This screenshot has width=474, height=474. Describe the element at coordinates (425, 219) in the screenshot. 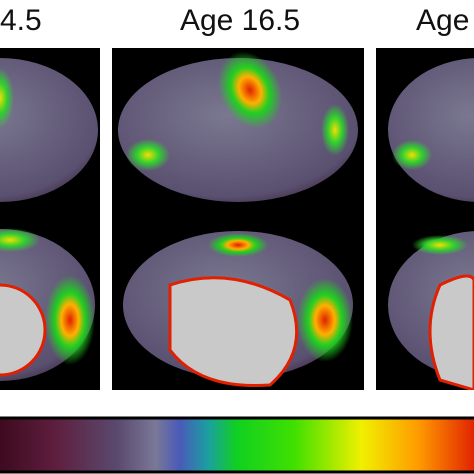

I see `brain-panel` at that location.